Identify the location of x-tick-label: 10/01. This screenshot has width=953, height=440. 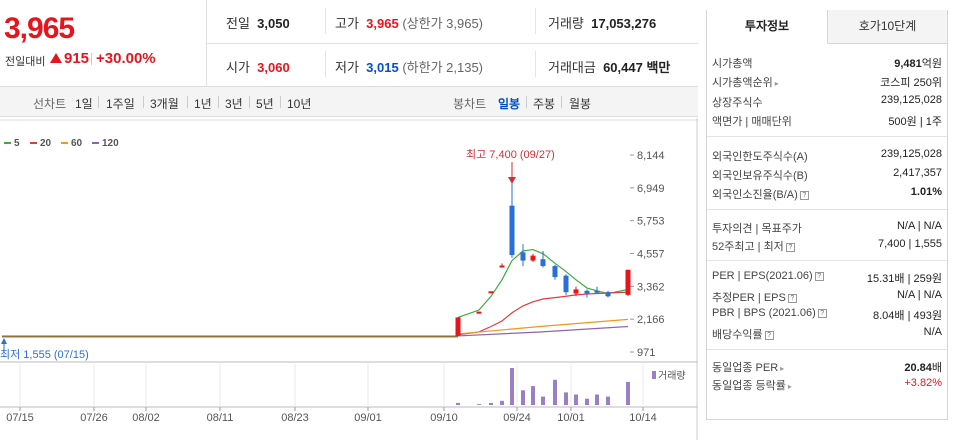
(571, 418).